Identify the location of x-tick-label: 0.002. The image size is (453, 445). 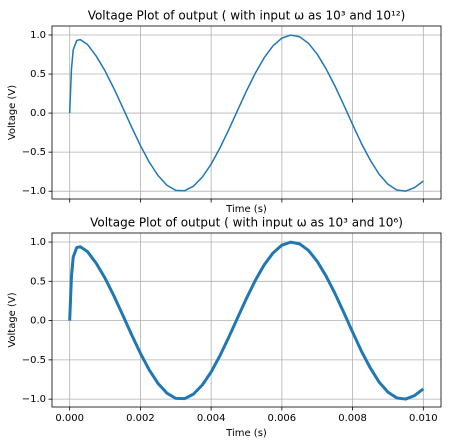
(140, 418).